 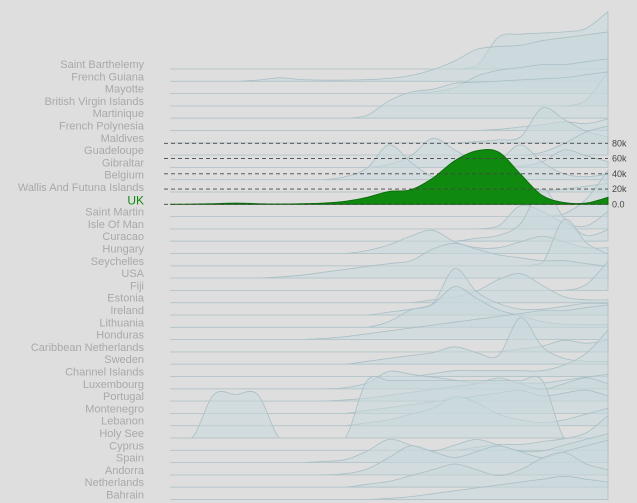 I want to click on y-tick-label: 20k, so click(x=619, y=189).